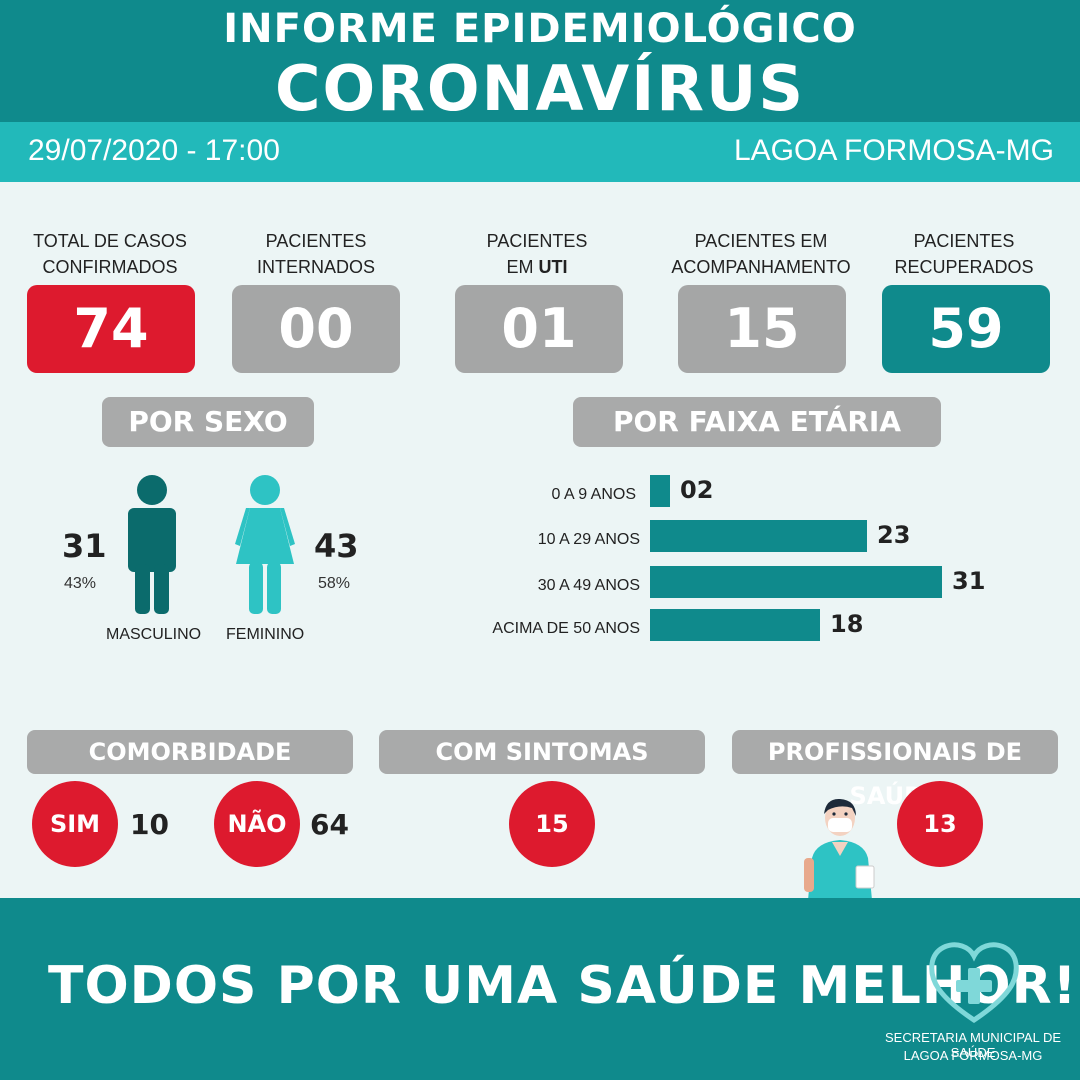 The image size is (1080, 1080). I want to click on stat-label-recovered: PACIENTES RECUPERADOS, so click(964, 254).